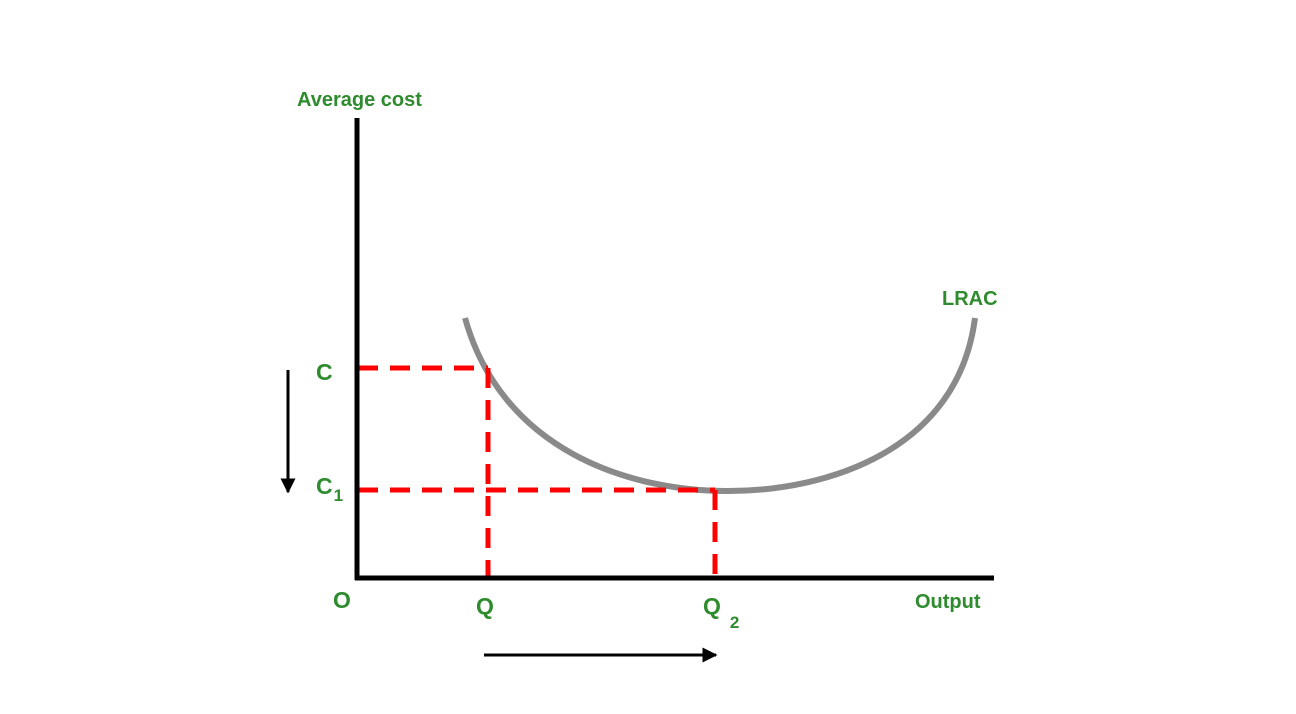 The image size is (1296, 714). What do you see at coordinates (338, 495) in the screenshot?
I see `c1-label-subscript: 1` at bounding box center [338, 495].